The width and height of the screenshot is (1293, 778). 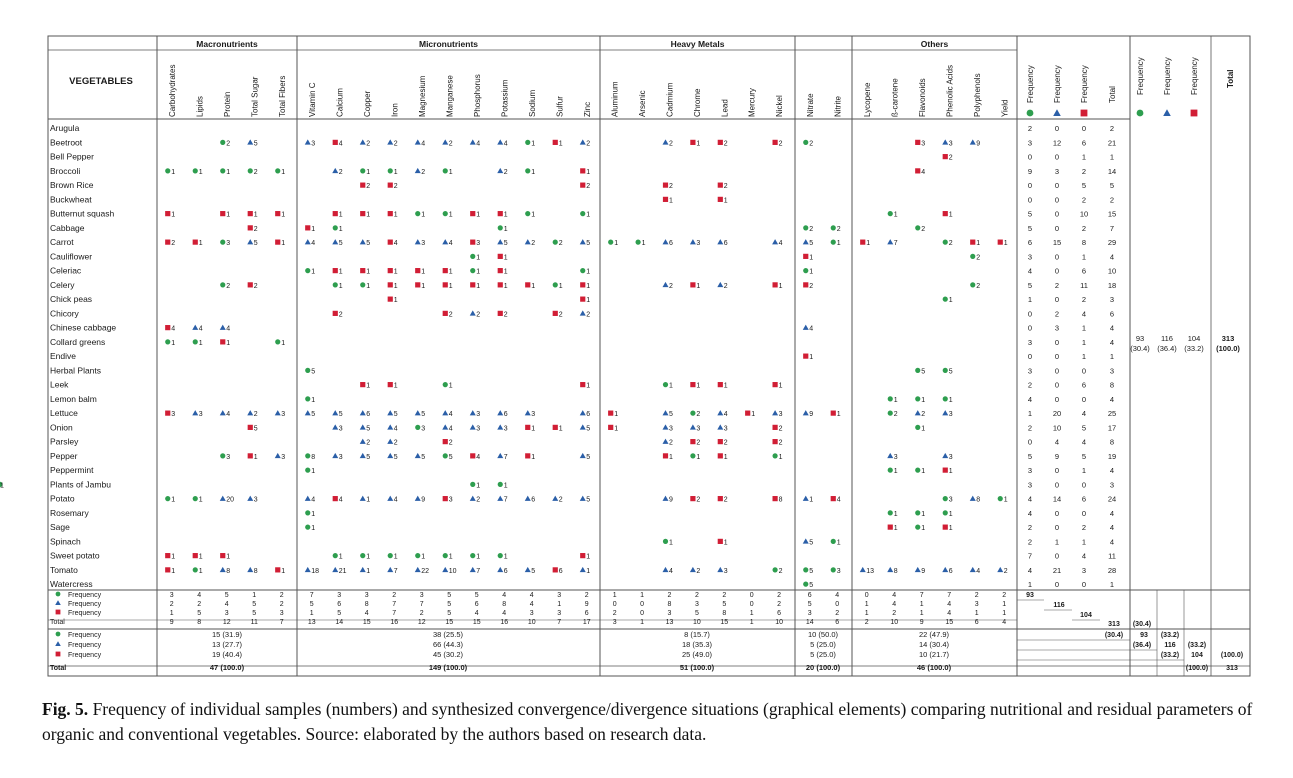 I want to click on cell-count-26-6: 4, so click(x=341, y=500).